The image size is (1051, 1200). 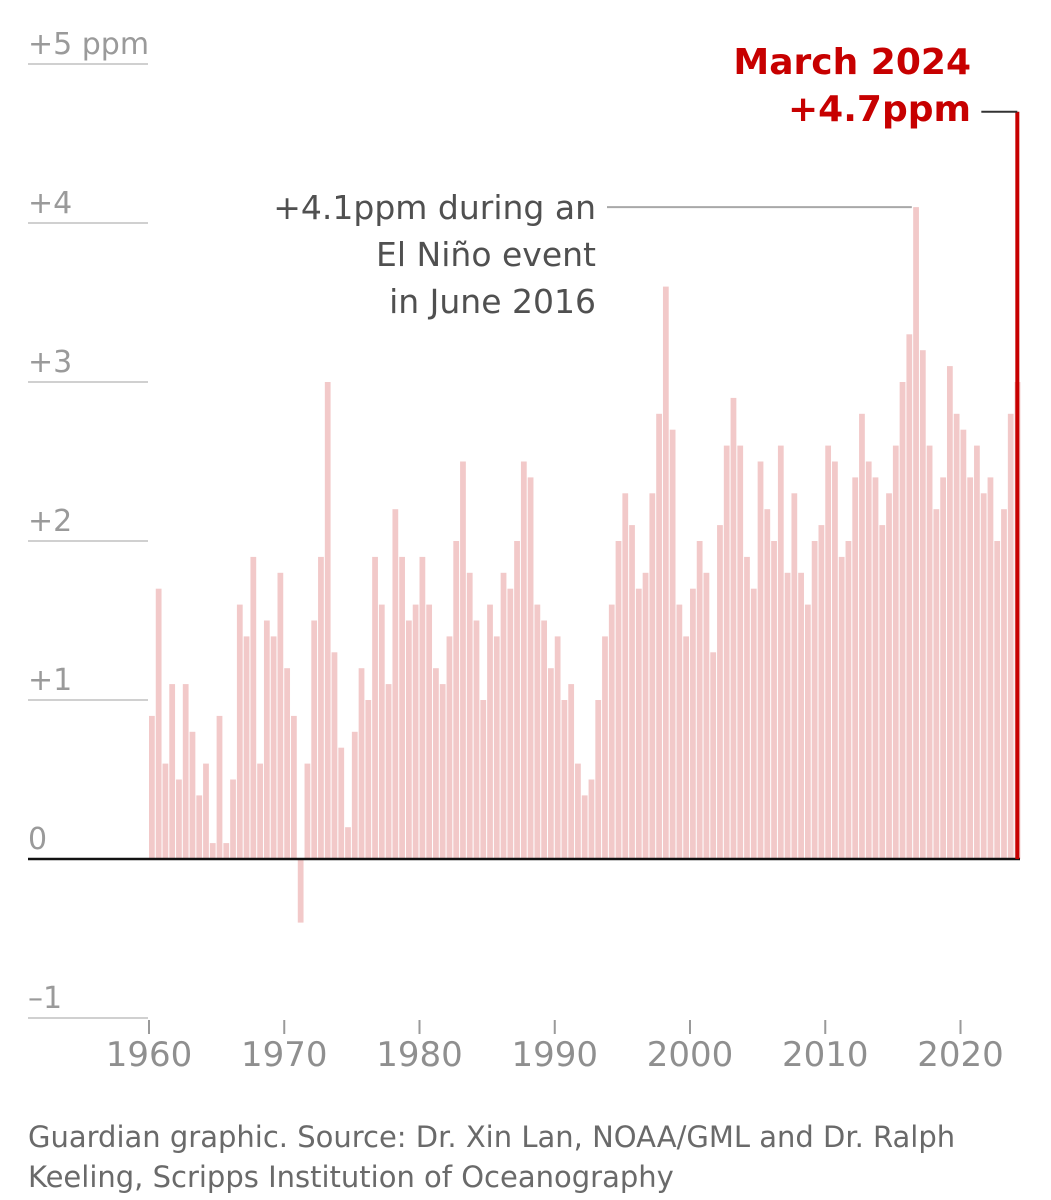 What do you see at coordinates (434, 207) in the screenshot?
I see `annotation-text-line: +4.1ppm during an` at bounding box center [434, 207].